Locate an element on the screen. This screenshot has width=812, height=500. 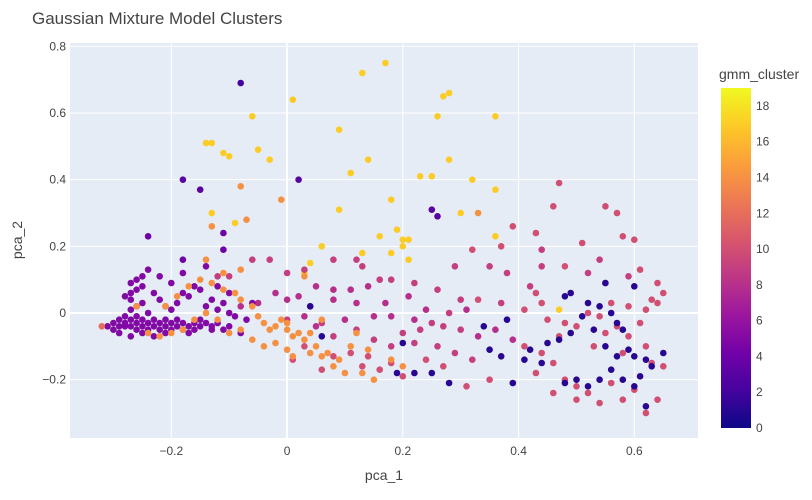
y-tick-label: 0.8 is located at coordinates (57, 46).